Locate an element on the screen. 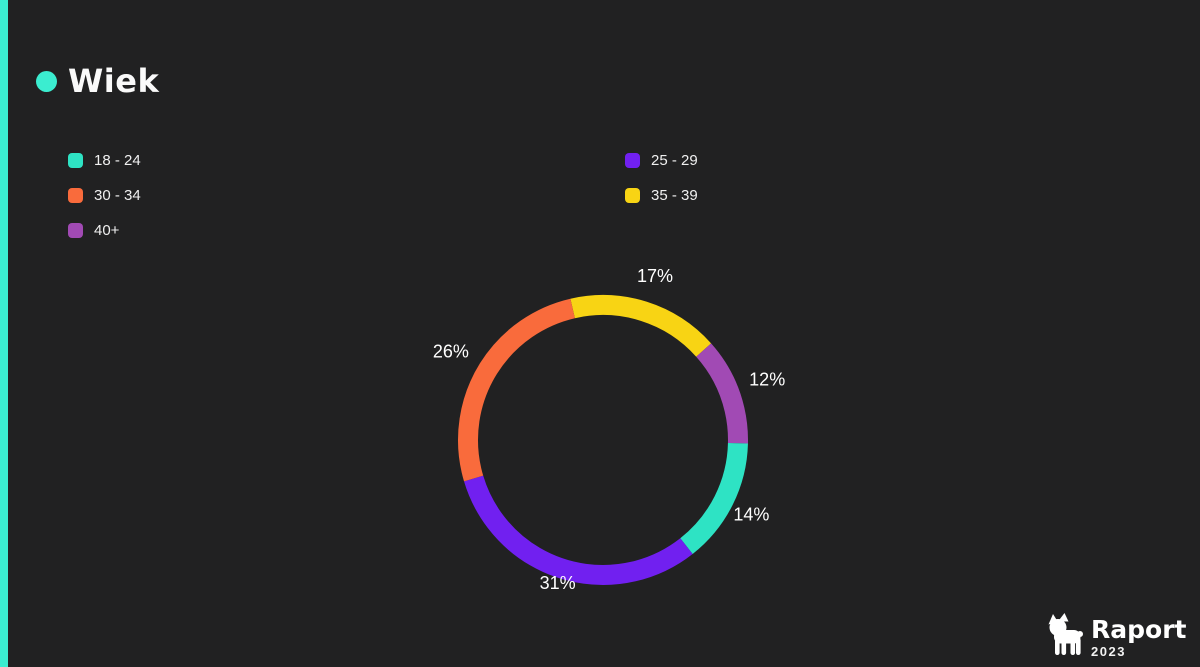  left-accent-bar is located at coordinates (4, 333).